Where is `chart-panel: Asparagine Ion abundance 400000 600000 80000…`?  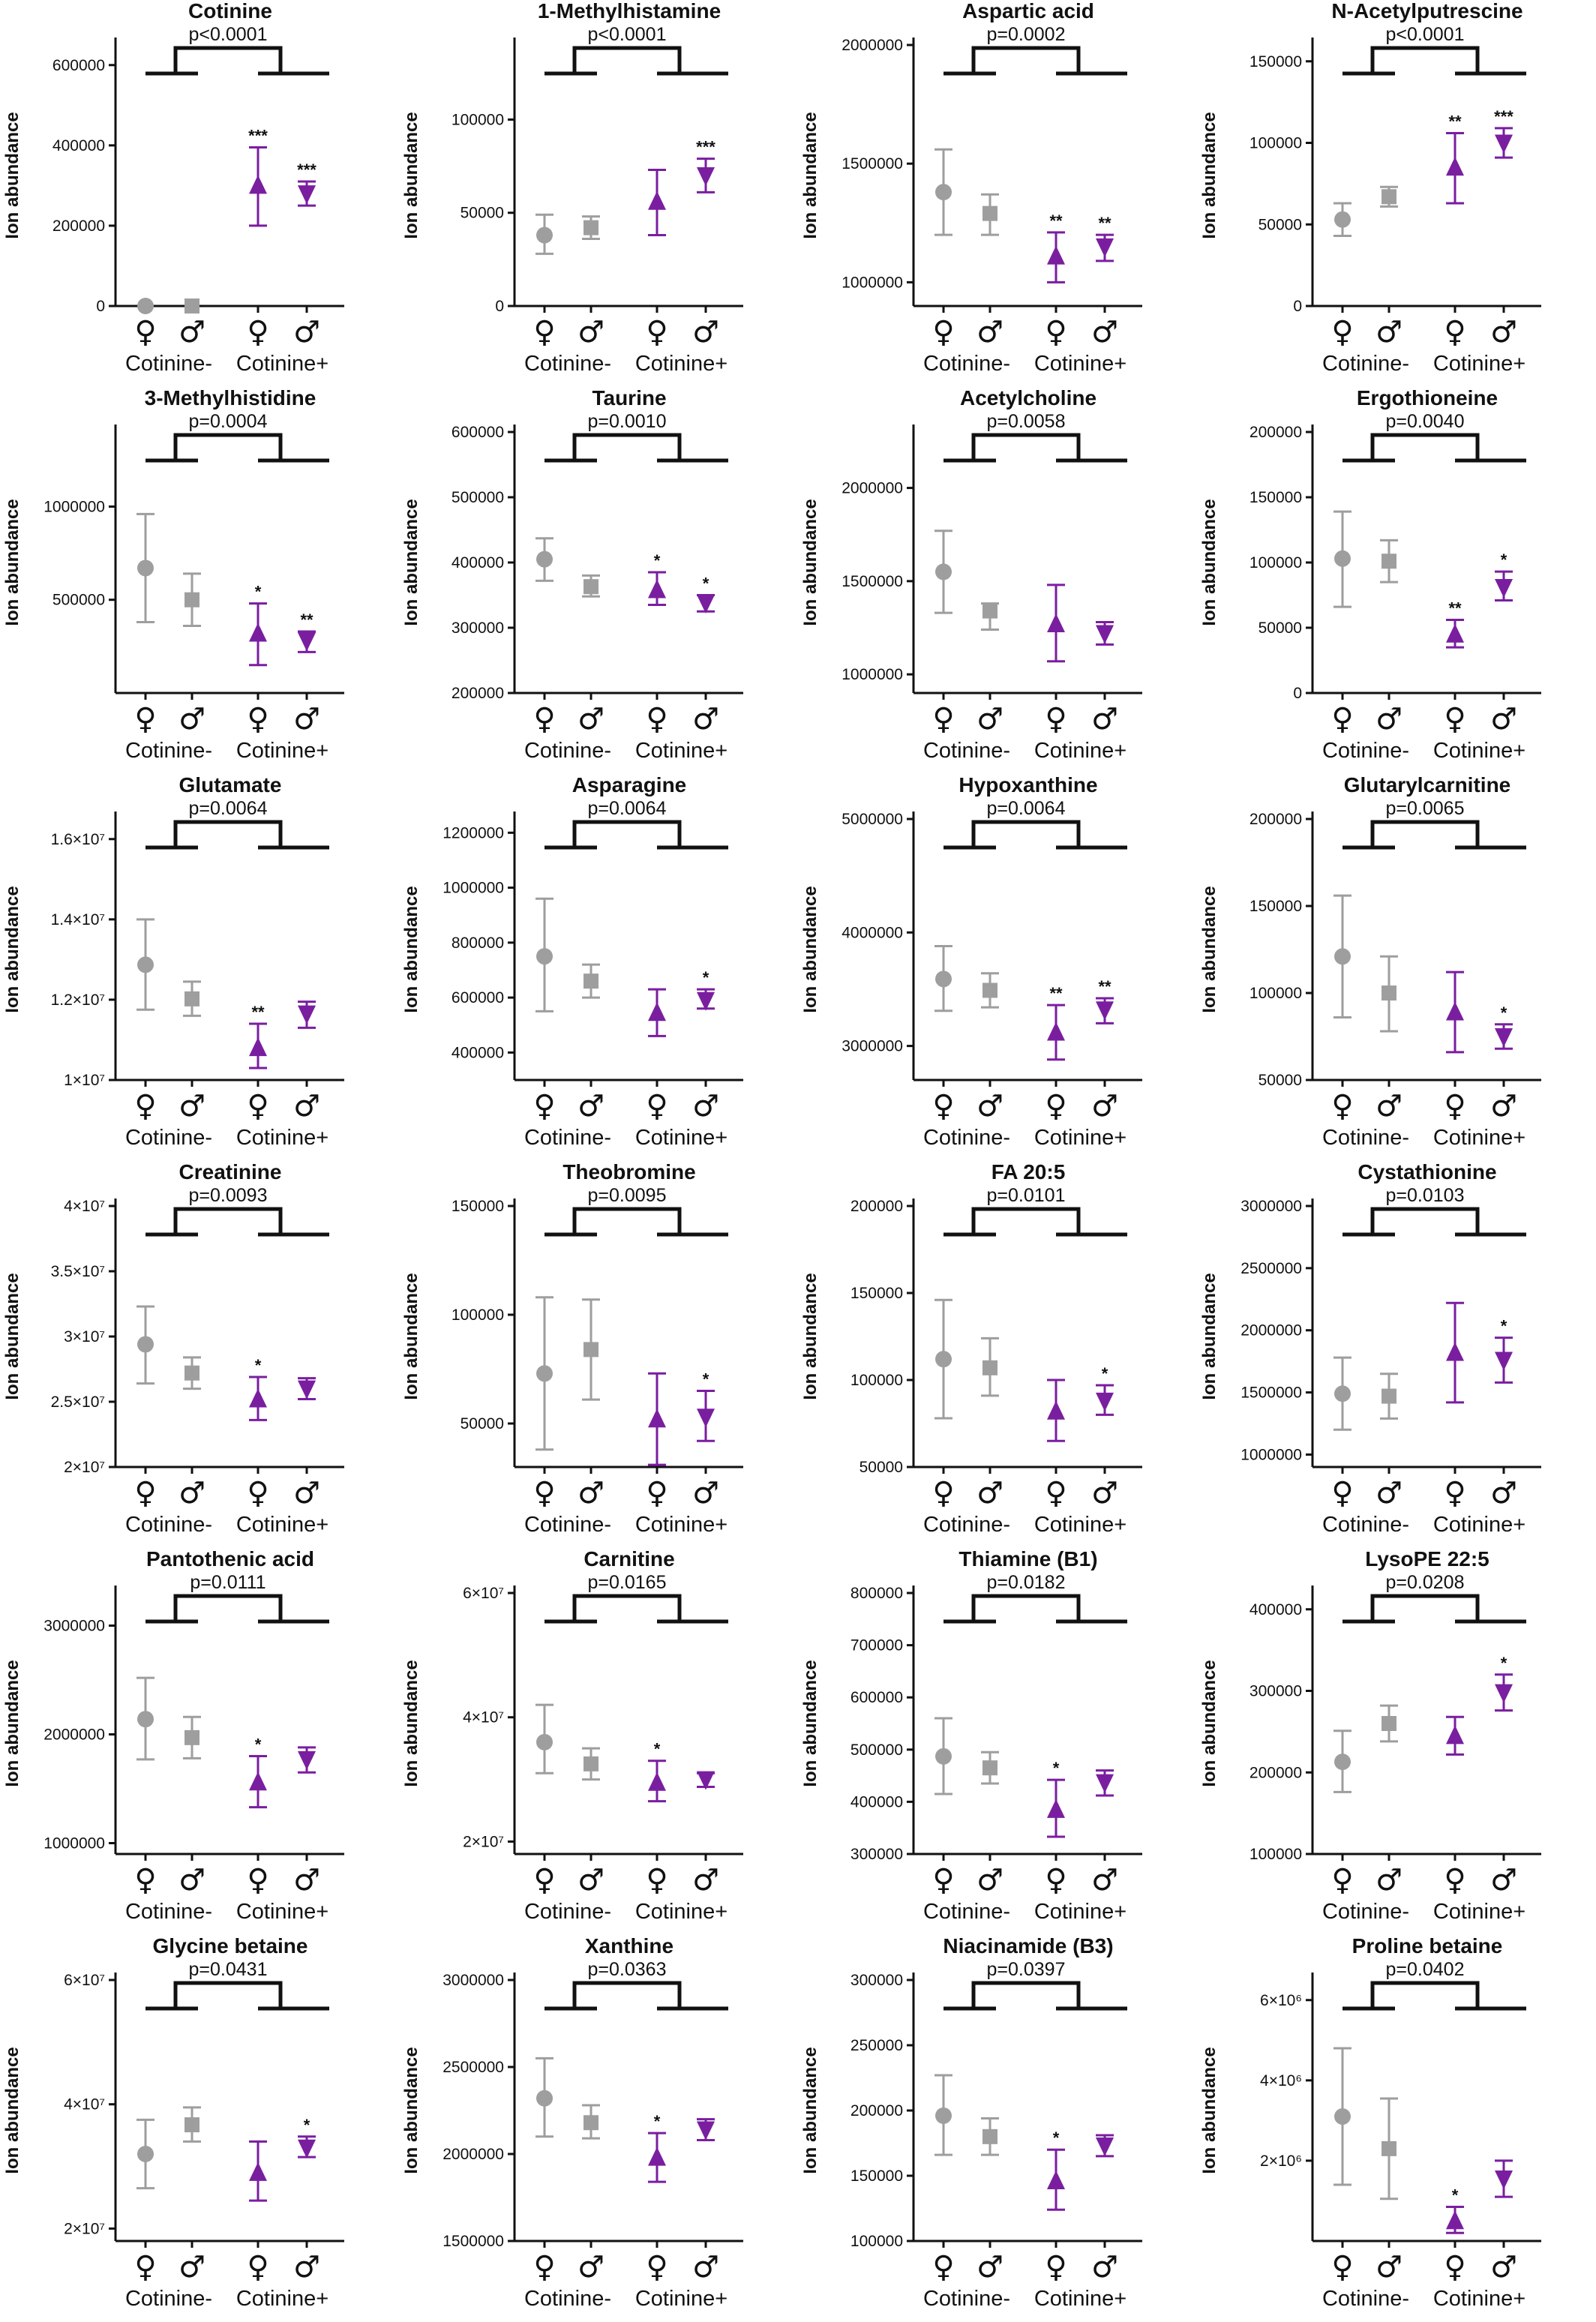
chart-panel: Asparagine Ion abundance 400000 600000 80000… is located at coordinates (572, 961).